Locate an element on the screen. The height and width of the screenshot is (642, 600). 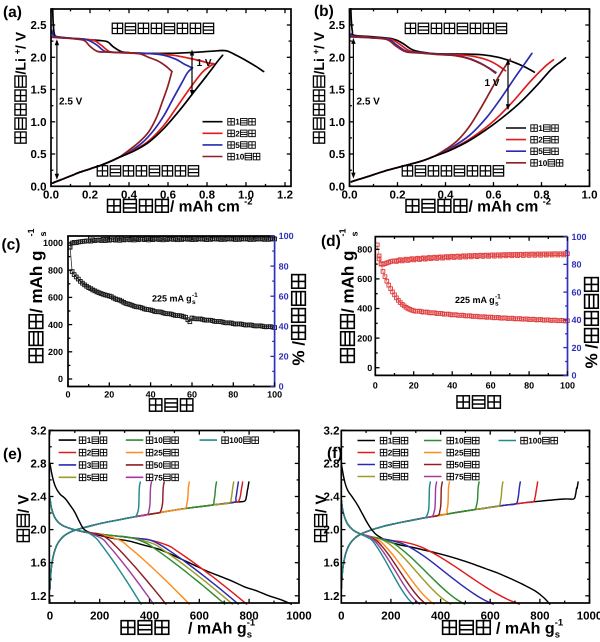
svg-text: (d) is located at coordinates (331, 241).